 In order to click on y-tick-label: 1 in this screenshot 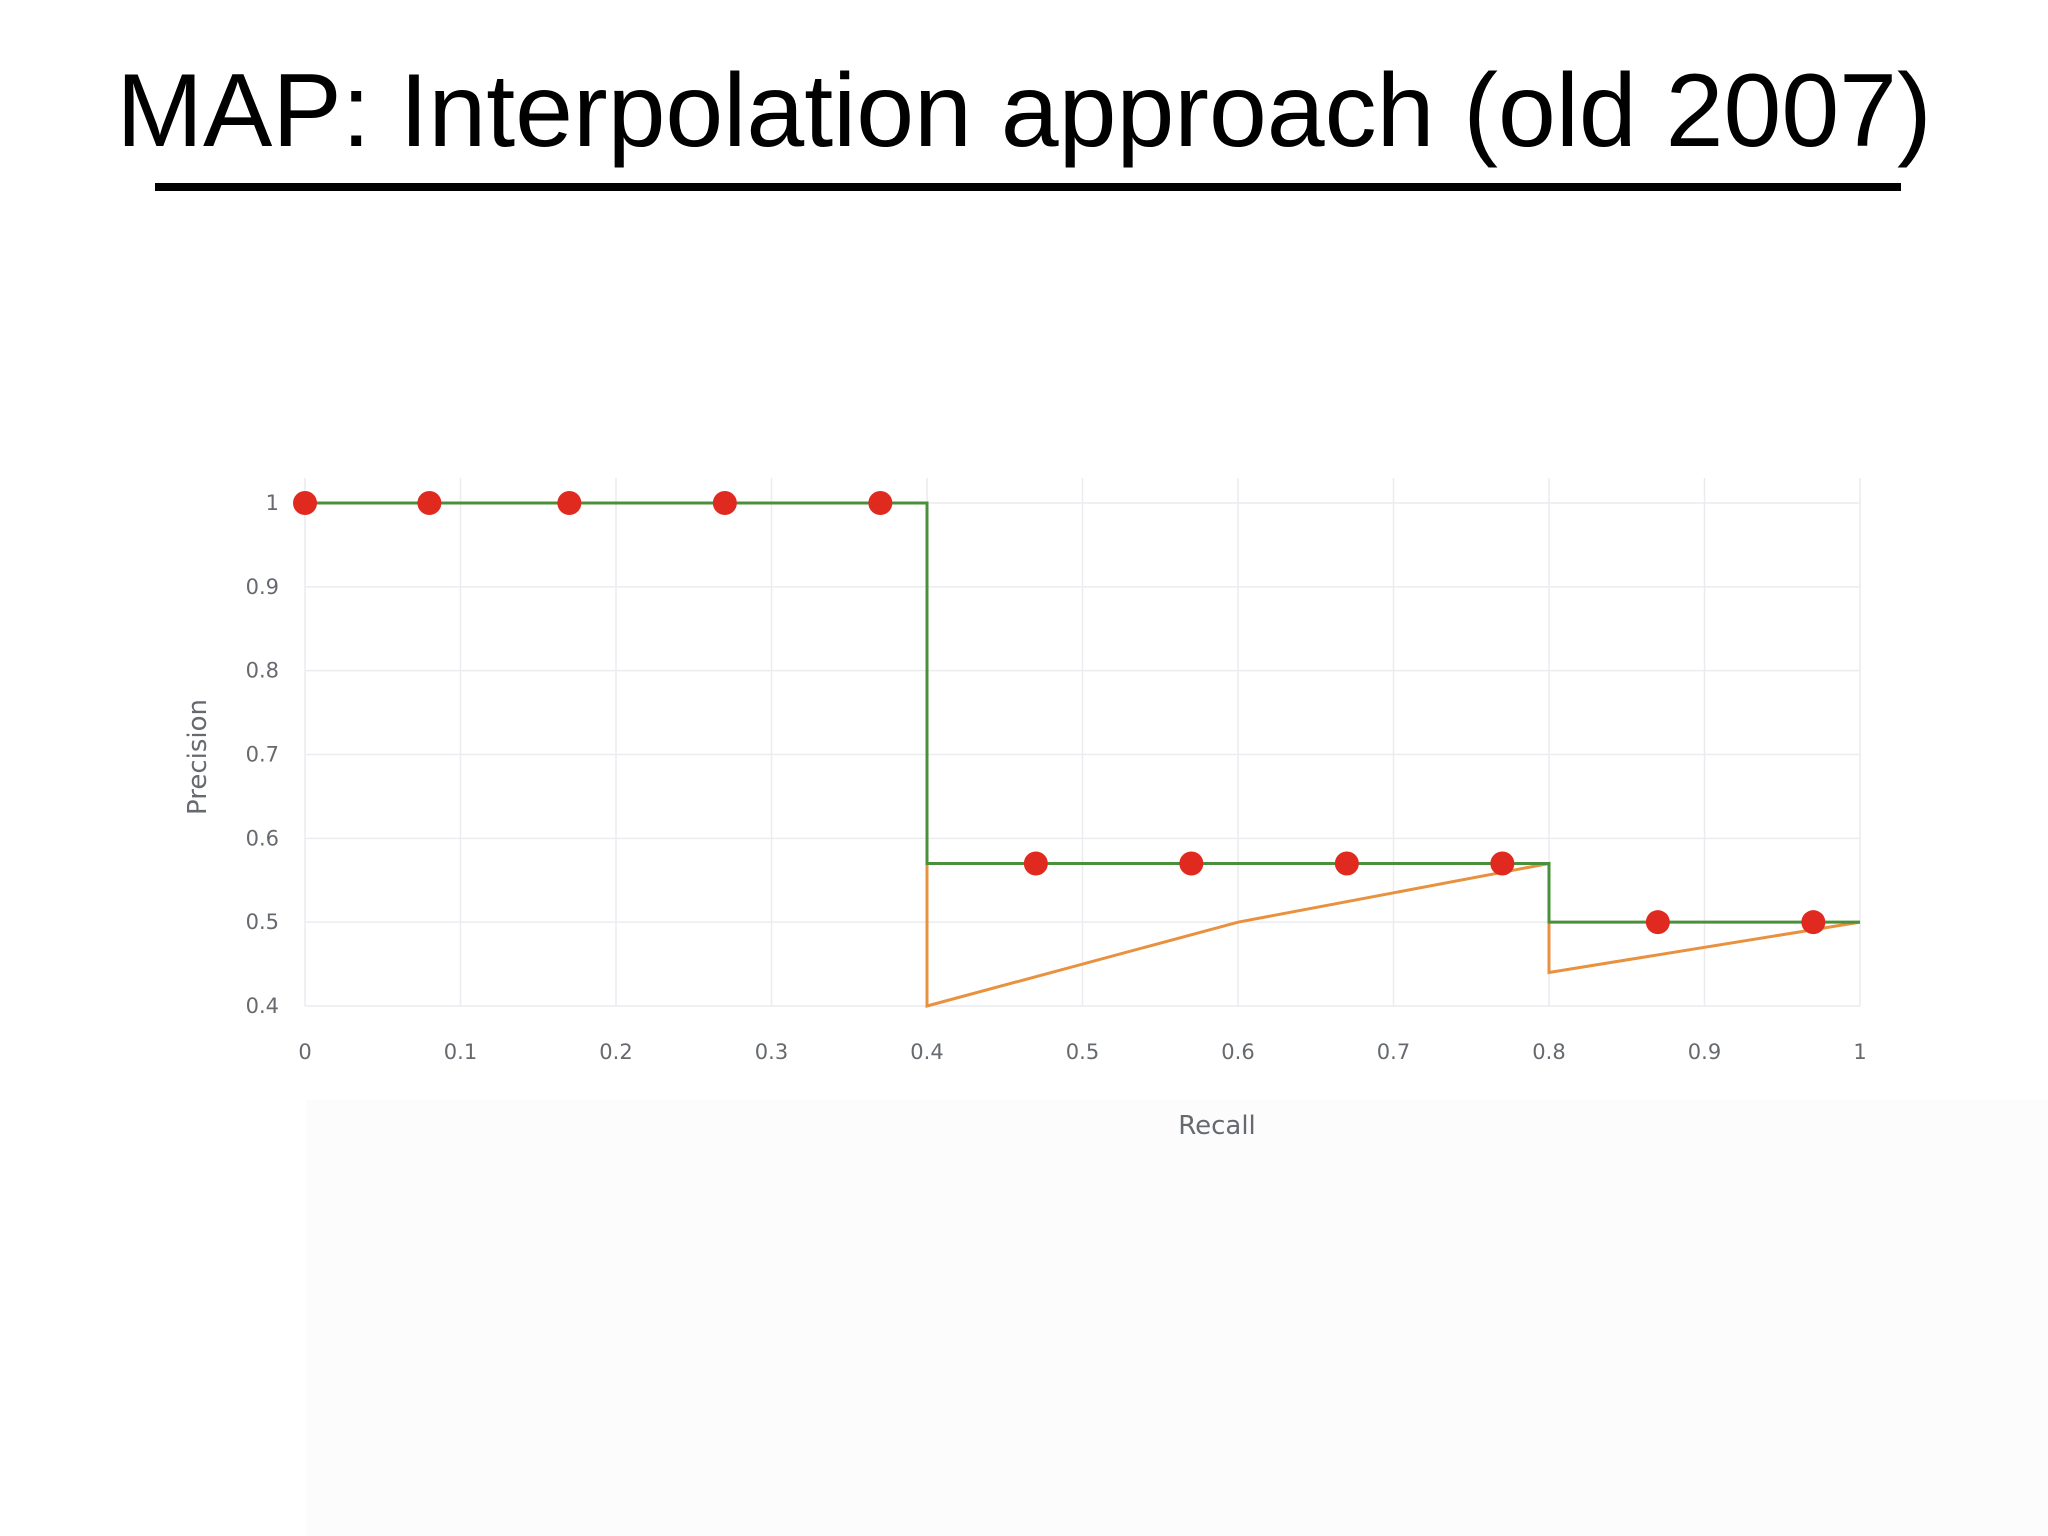, I will do `click(272, 503)`.